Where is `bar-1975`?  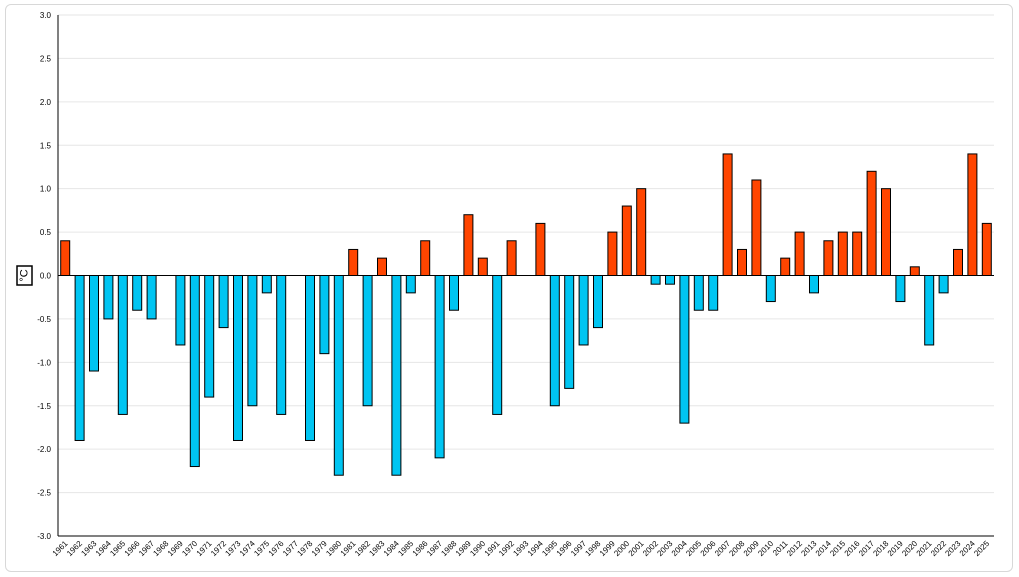 bar-1975 is located at coordinates (266, 284).